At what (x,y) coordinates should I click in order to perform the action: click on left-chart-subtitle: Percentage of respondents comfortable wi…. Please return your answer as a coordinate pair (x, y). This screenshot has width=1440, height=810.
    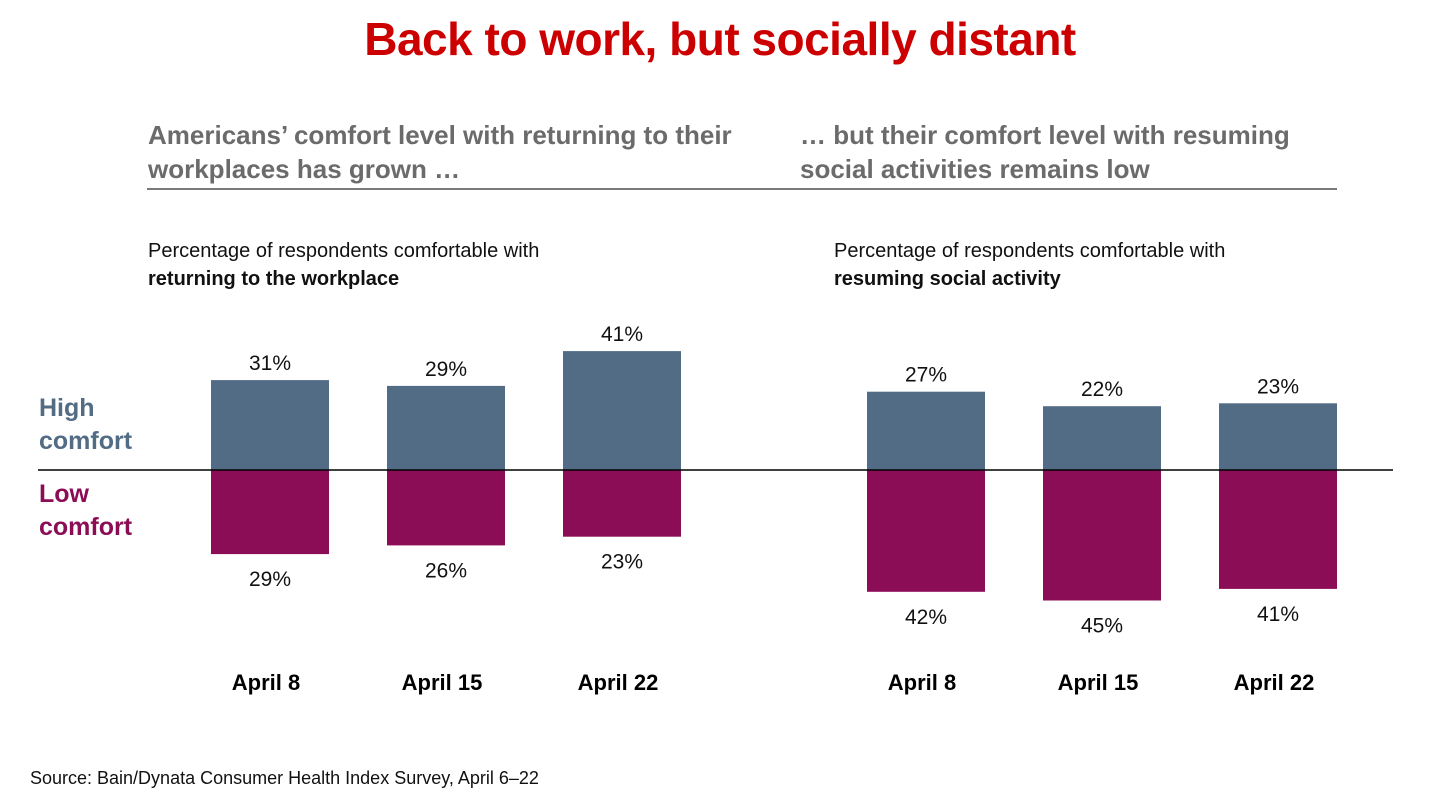
    Looking at the image, I should click on (343, 265).